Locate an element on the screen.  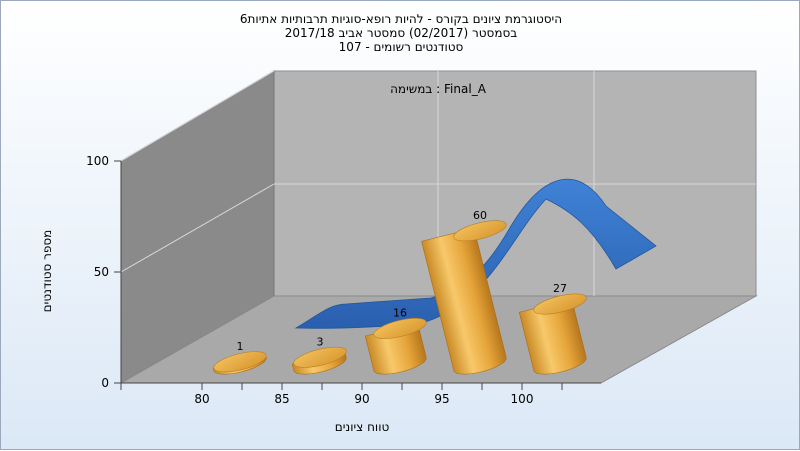
x-tick-label: 85 is located at coordinates (281, 399).